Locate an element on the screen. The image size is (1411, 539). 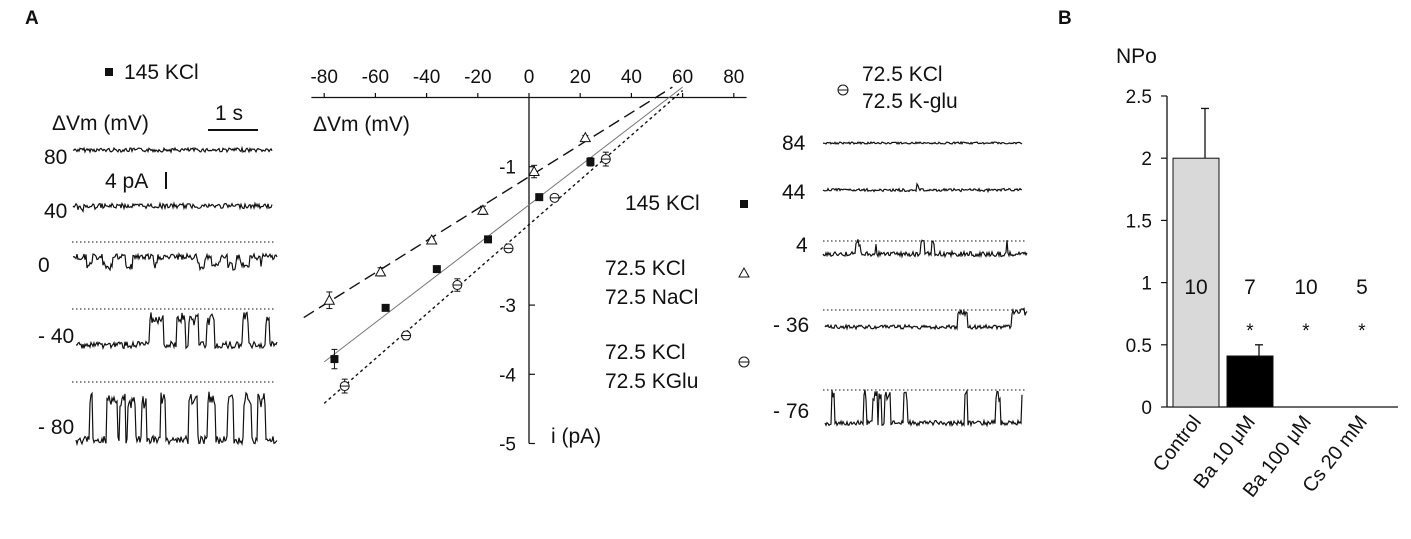
right-condition-label: 72.5 KCl is located at coordinates (902, 74).